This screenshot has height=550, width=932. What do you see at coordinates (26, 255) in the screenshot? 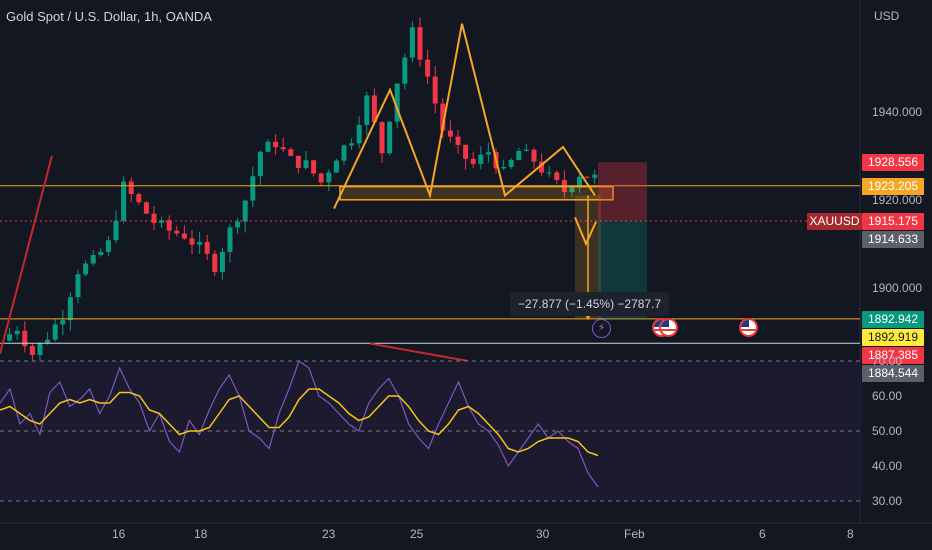
I see `trendline-up` at bounding box center [26, 255].